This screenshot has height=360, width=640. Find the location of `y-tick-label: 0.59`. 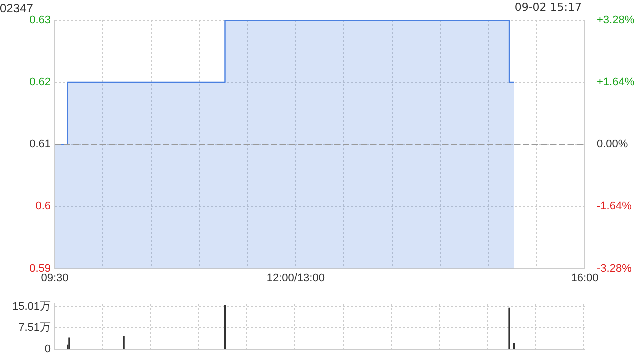

y-tick-label: 0.59 is located at coordinates (40, 268).